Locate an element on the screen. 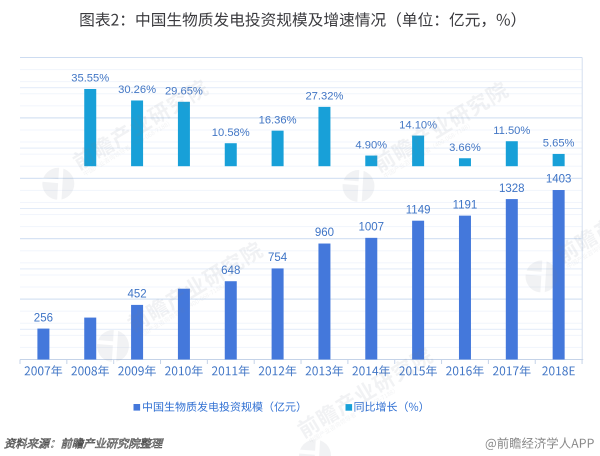  svg-text: 754 is located at coordinates (278, 258).